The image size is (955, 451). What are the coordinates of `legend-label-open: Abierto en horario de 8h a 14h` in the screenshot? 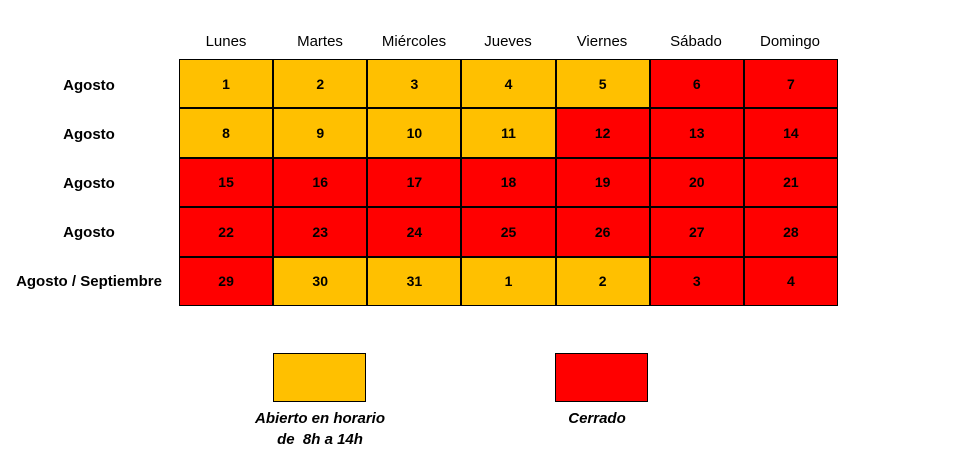 It's located at (320, 429).